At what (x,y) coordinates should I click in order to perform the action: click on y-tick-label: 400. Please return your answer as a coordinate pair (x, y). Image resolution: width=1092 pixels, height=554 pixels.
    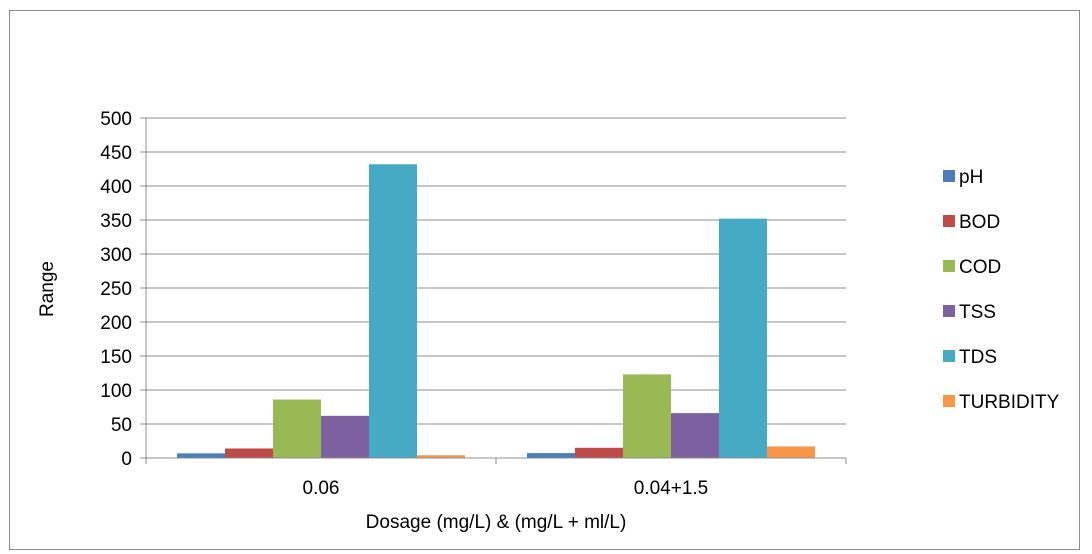
    Looking at the image, I should click on (116, 187).